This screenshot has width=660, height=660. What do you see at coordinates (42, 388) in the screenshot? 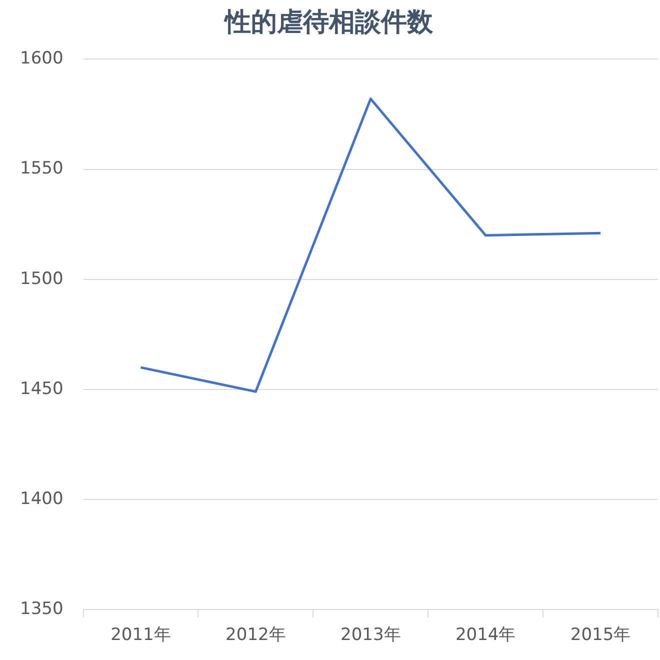
I see `y-tick-label: 1450` at bounding box center [42, 388].